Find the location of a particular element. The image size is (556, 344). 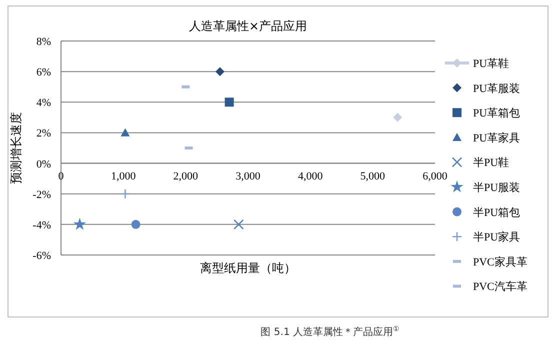

y-tick-label: 6% is located at coordinates (43, 72).